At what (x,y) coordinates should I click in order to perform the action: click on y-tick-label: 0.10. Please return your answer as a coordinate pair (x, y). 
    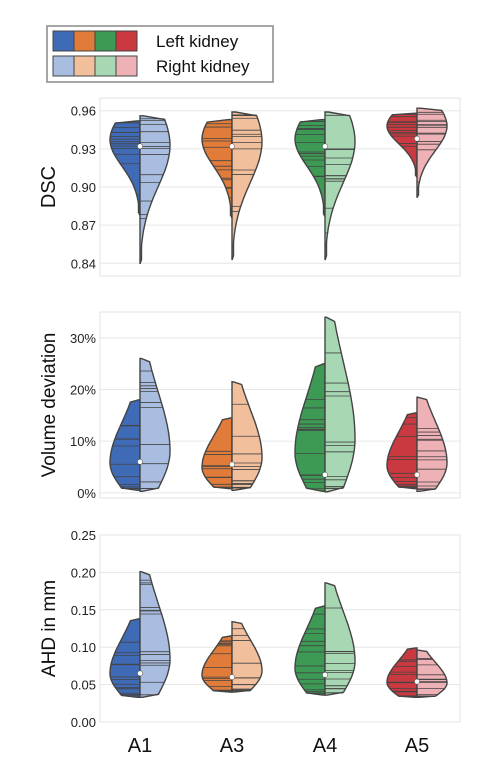
    Looking at the image, I should click on (83, 647).